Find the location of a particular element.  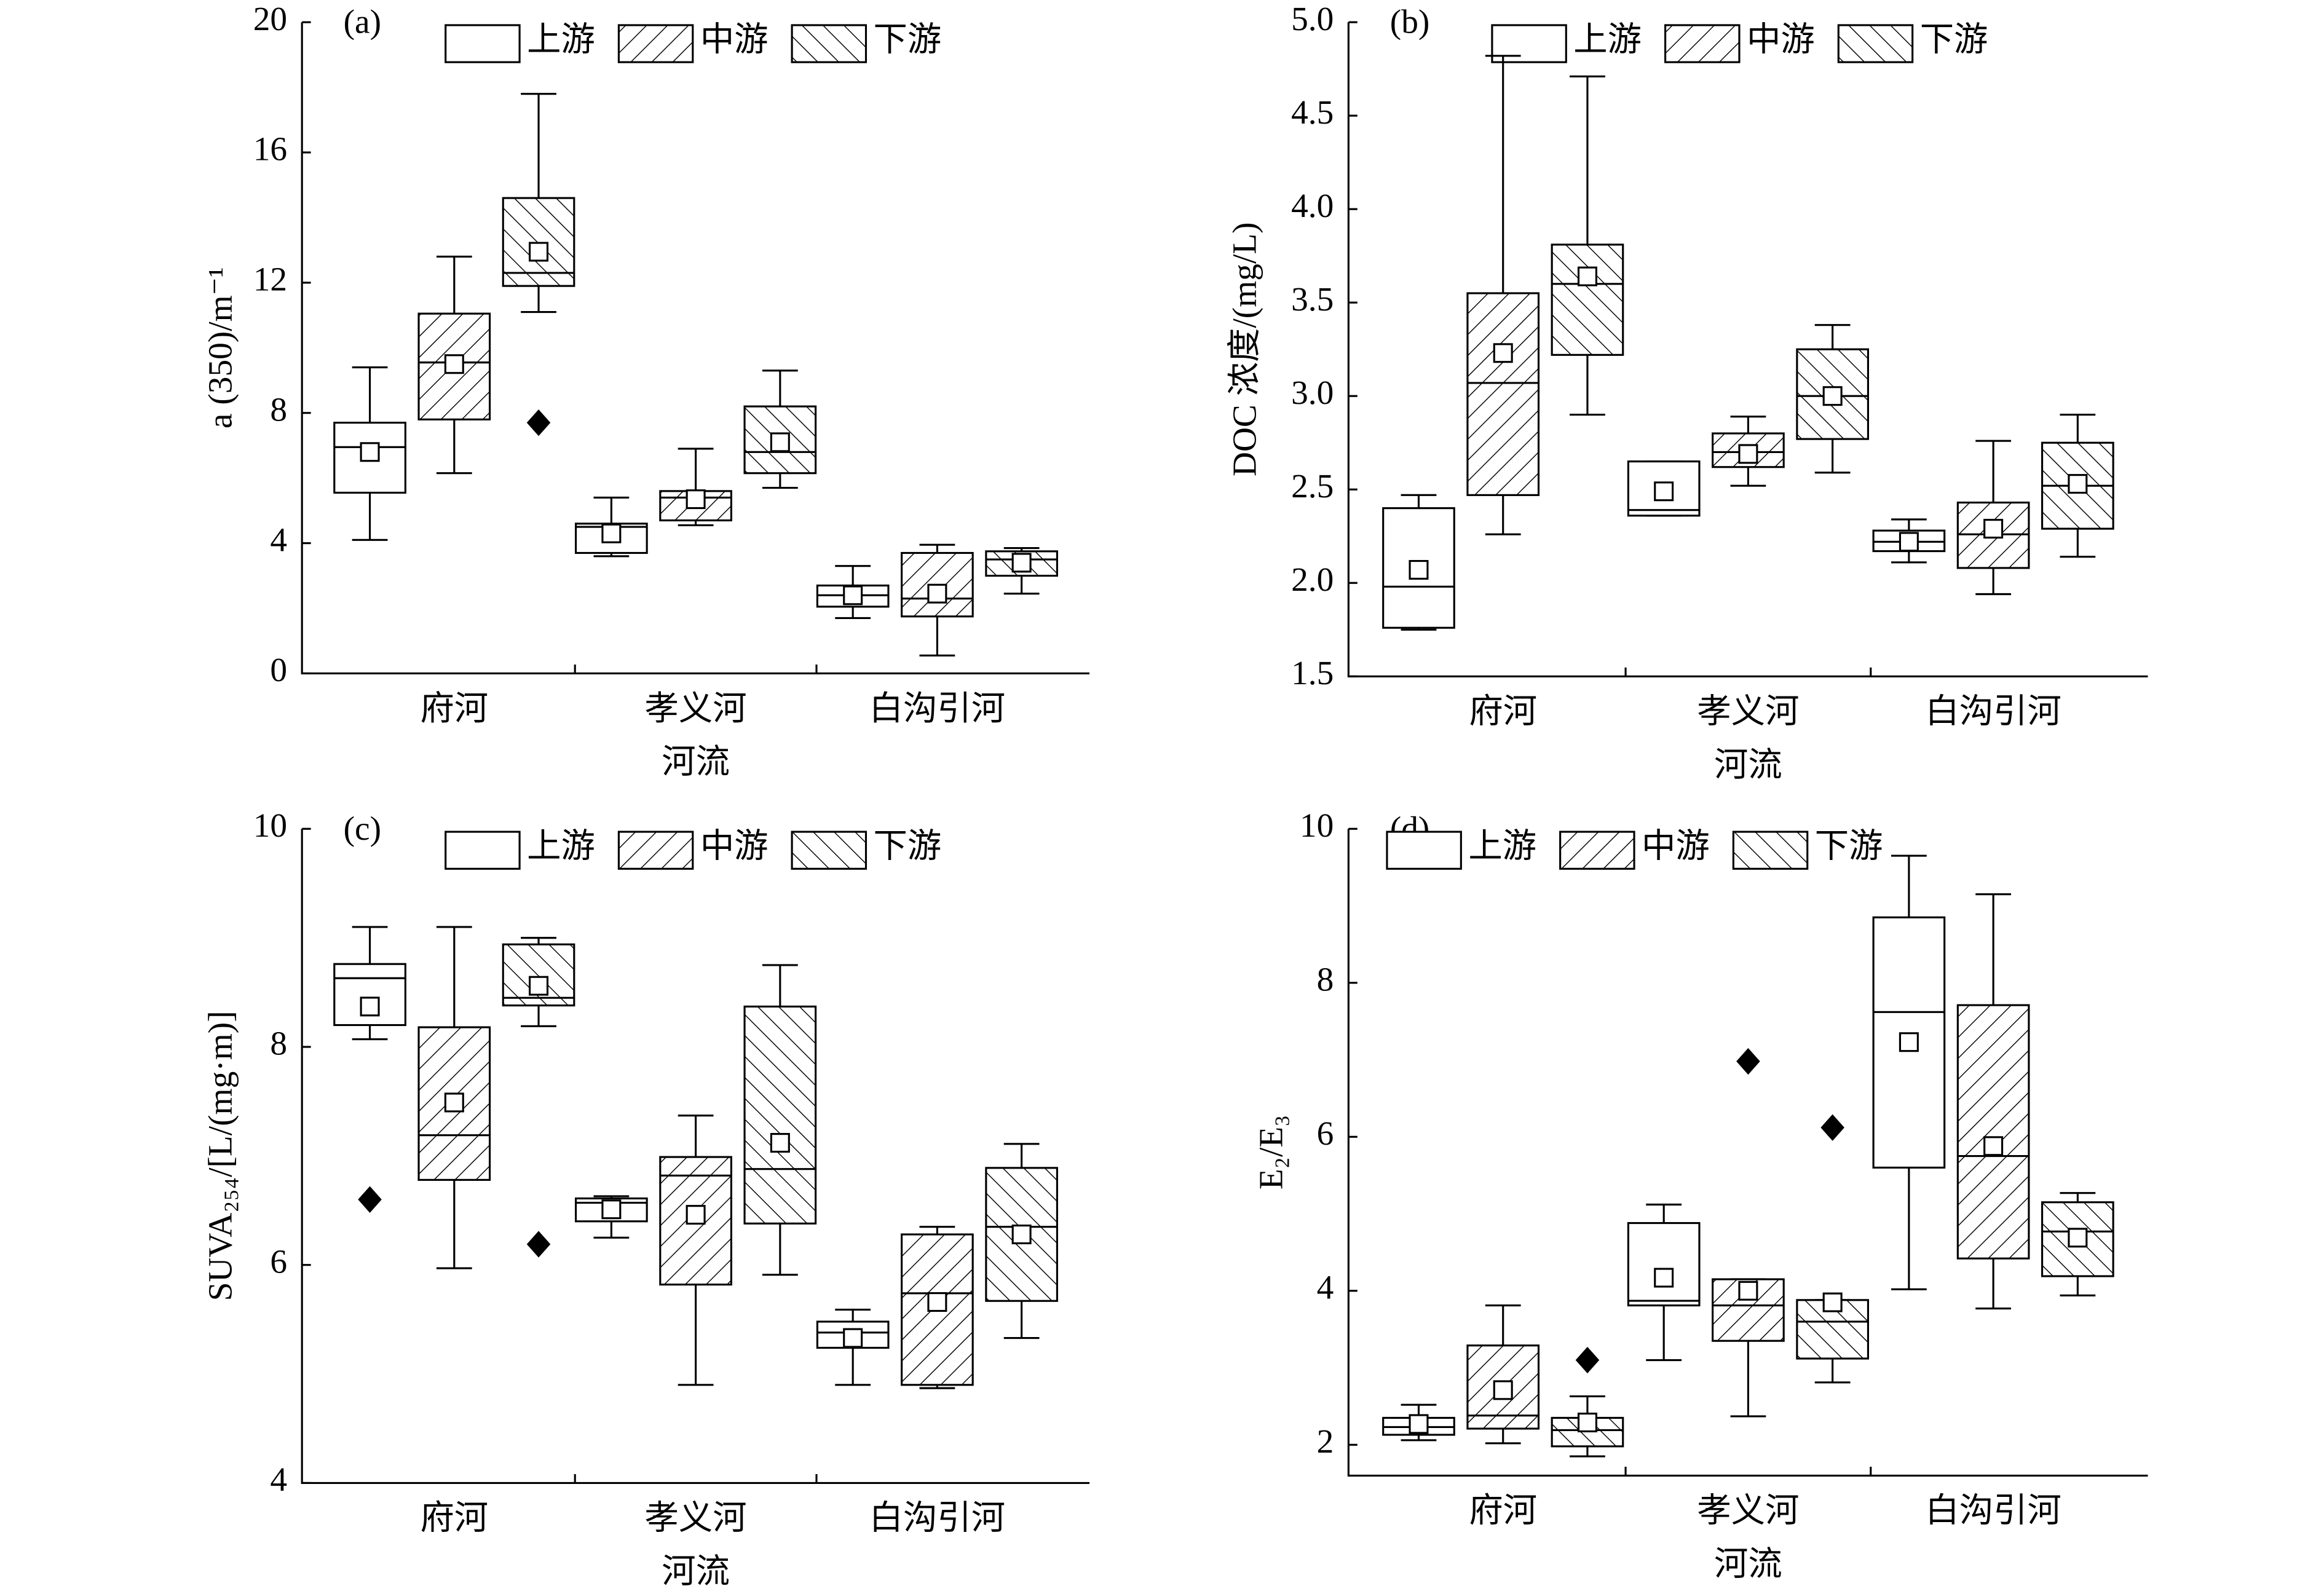

y-tick-label: 4.5 is located at coordinates (1312, 112).